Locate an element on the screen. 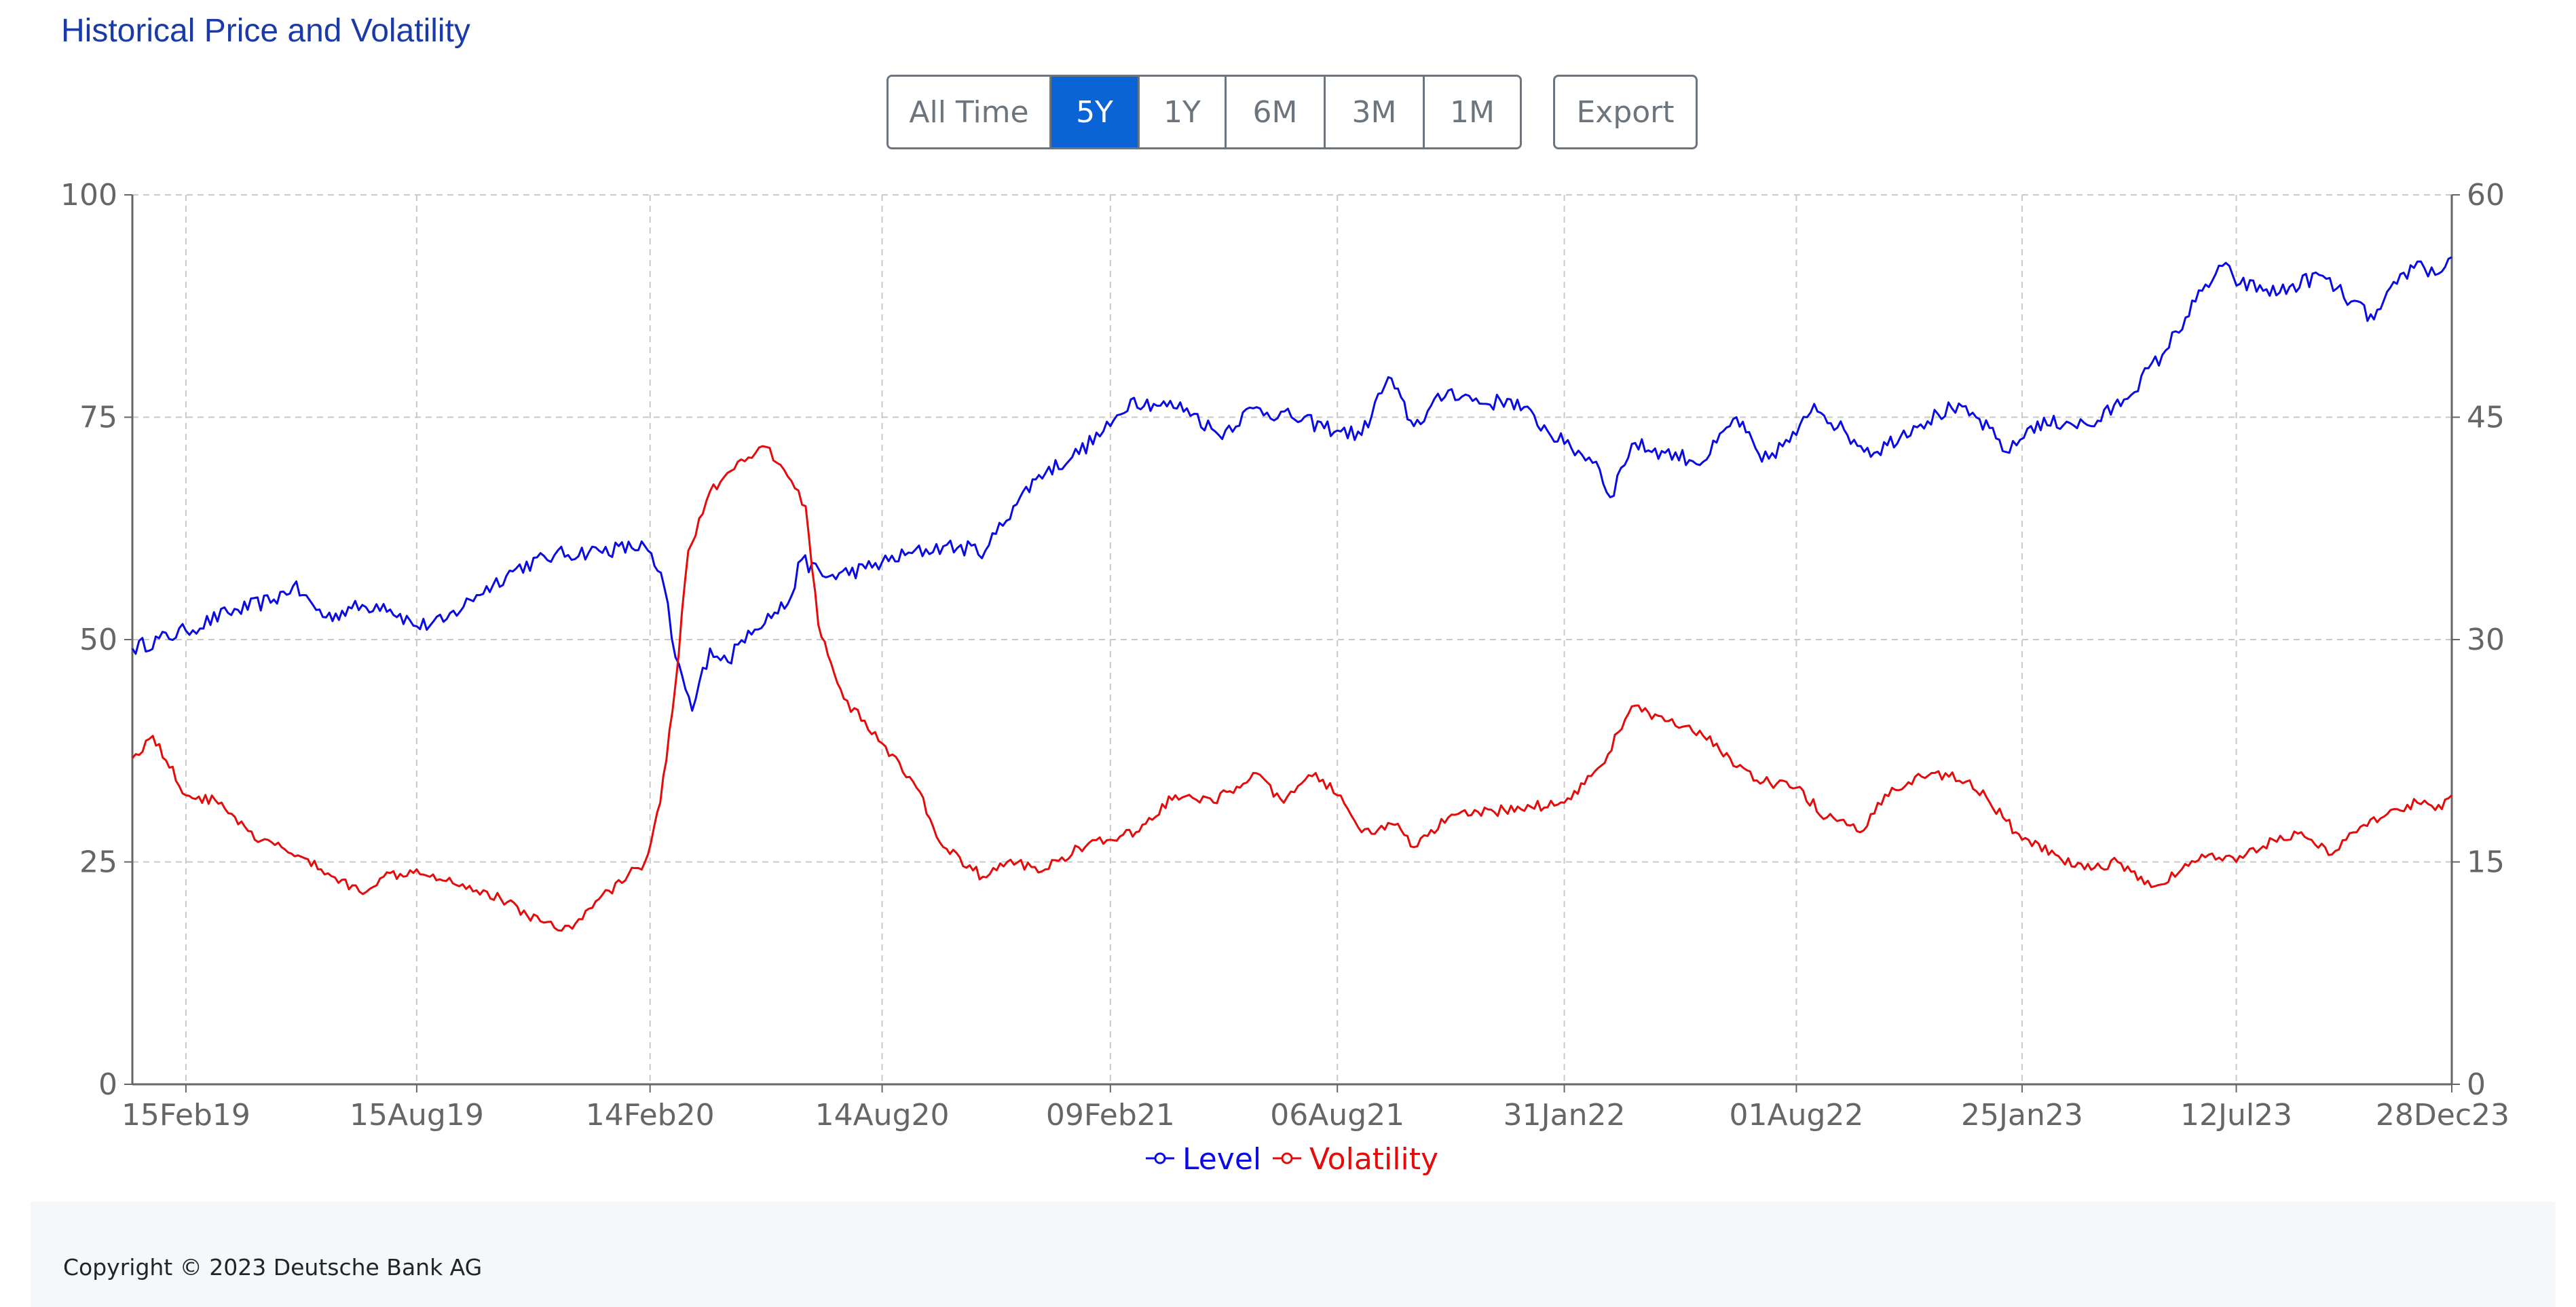 This screenshot has height=1307, width=2576. x-tick-label: 01Aug22 is located at coordinates (1796, 1115).